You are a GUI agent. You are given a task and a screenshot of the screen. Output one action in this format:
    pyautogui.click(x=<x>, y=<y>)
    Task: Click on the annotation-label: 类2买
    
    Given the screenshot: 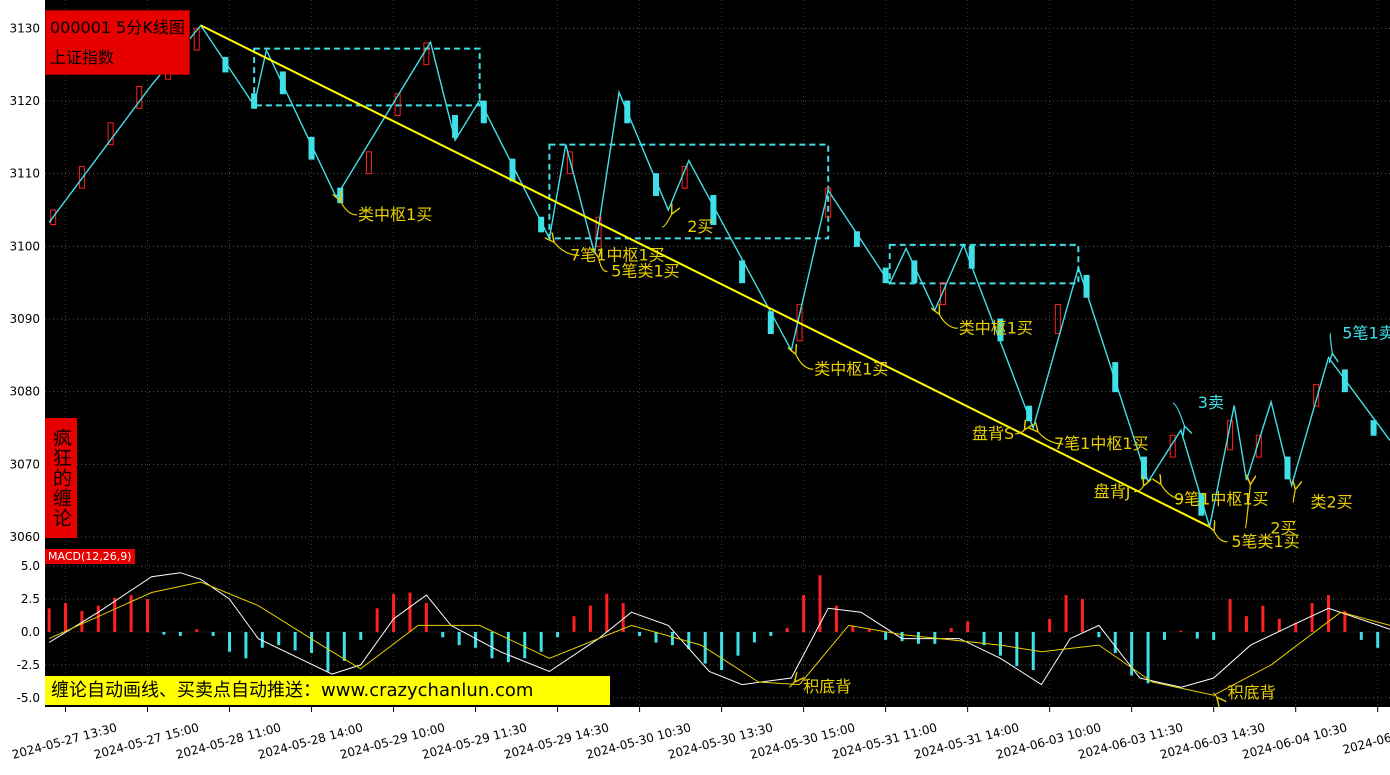 What is the action you would take?
    pyautogui.click(x=1331, y=501)
    